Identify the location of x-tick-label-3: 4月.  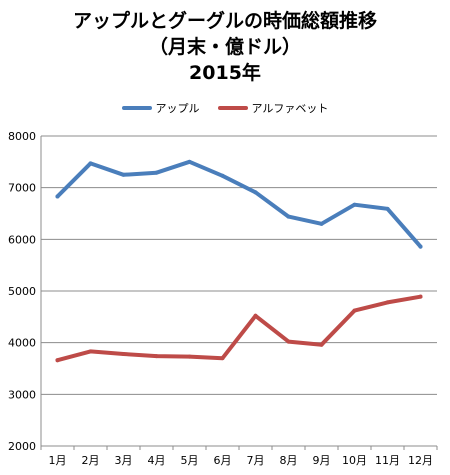
(157, 460).